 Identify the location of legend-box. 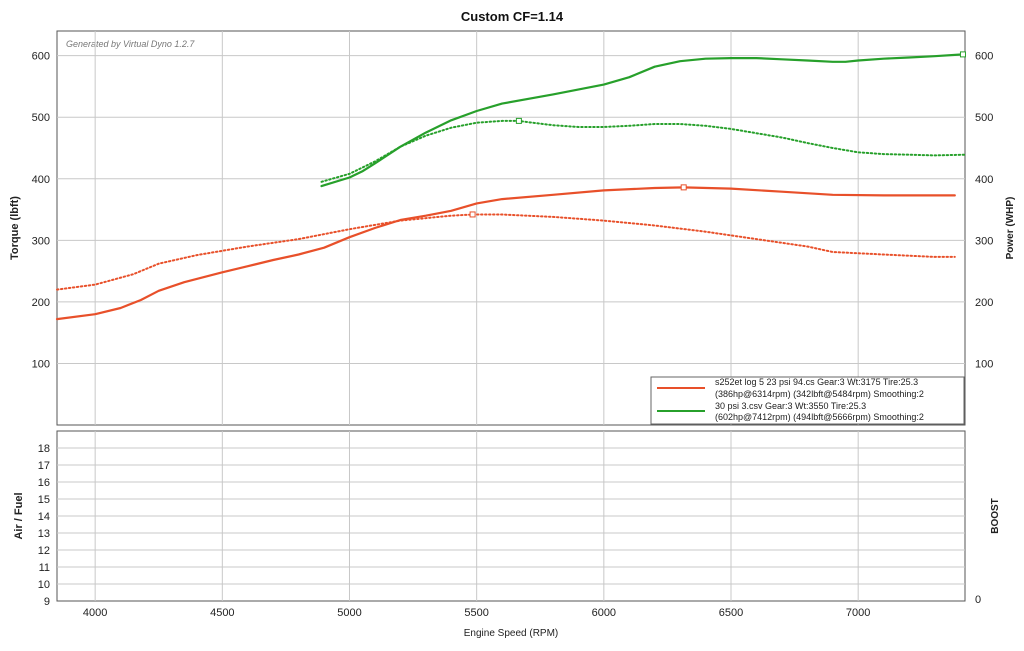
(807, 400).